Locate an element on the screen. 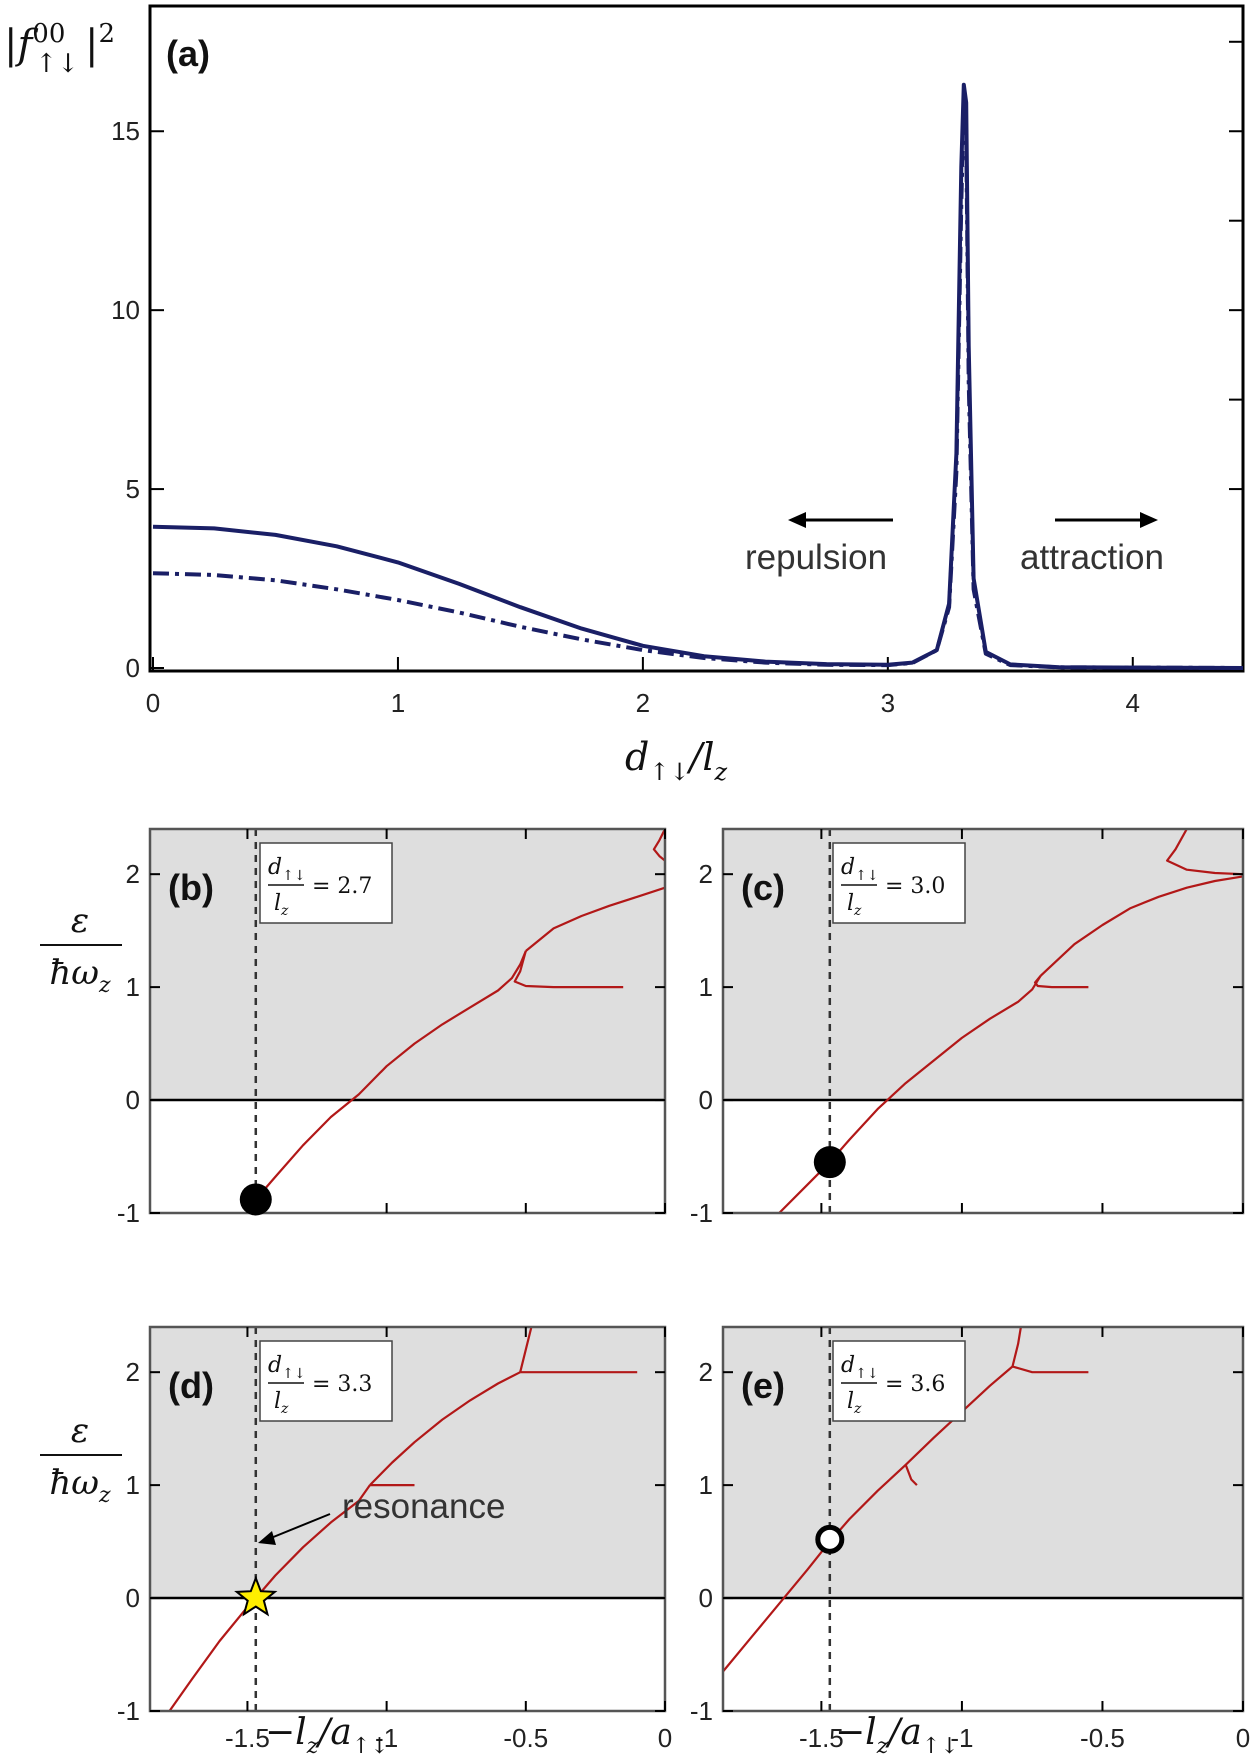 The height and width of the screenshot is (1760, 1260). panel-a-xtick-label: 1 is located at coordinates (398, 703).